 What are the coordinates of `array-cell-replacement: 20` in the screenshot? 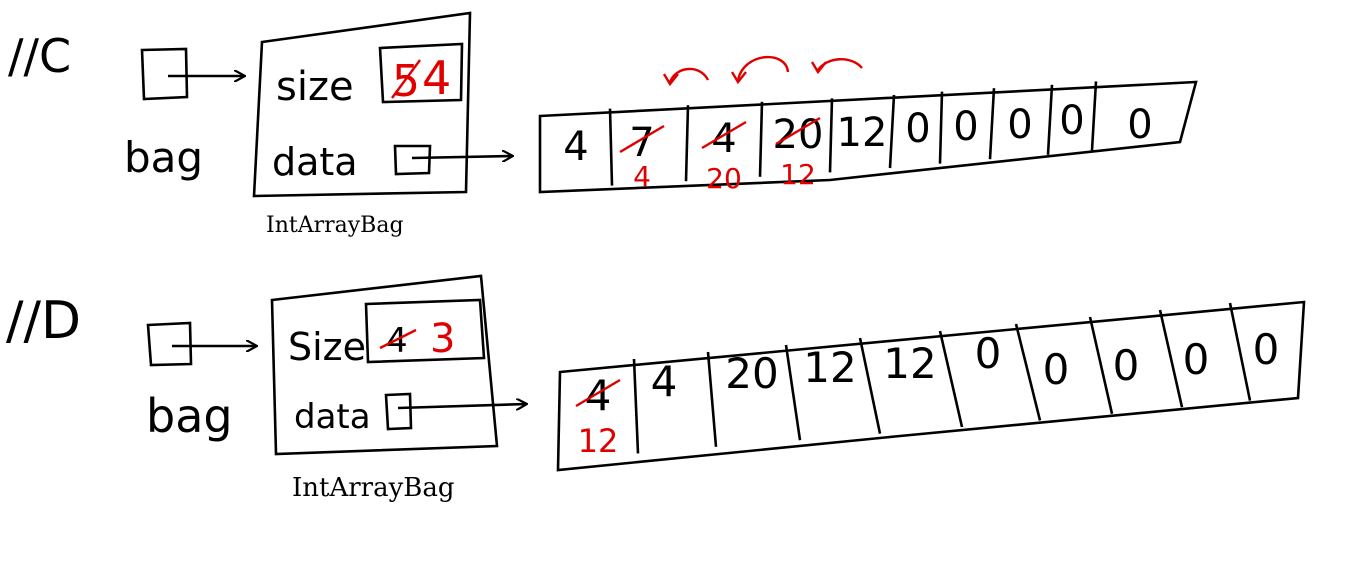 It's located at (724, 178).